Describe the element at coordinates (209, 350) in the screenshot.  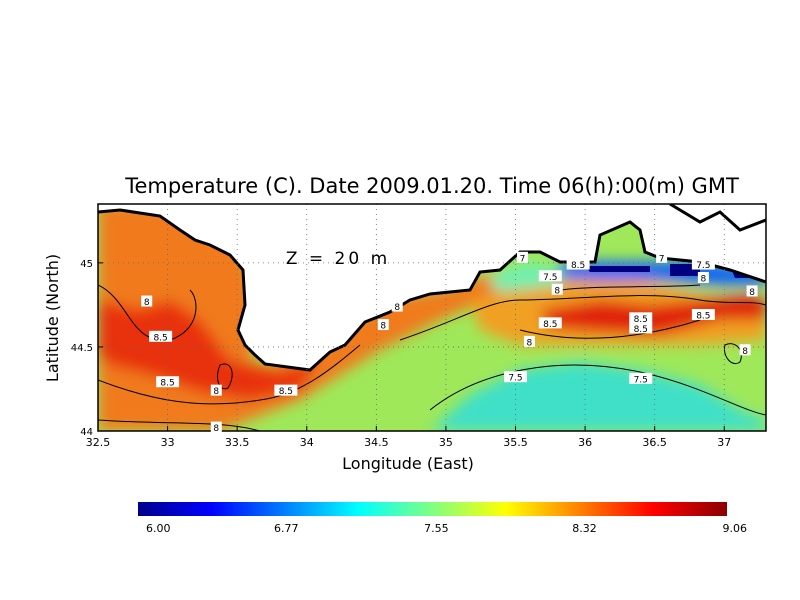
I see `hot-west-region` at that location.